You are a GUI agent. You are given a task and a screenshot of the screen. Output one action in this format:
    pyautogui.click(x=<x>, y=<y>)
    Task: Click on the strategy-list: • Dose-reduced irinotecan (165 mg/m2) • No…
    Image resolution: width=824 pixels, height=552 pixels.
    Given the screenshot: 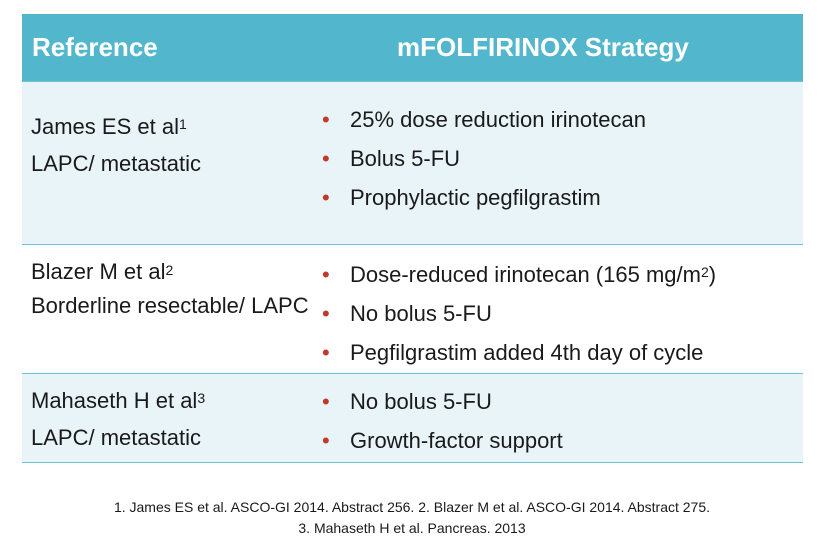 What is the action you would take?
    pyautogui.click(x=556, y=313)
    